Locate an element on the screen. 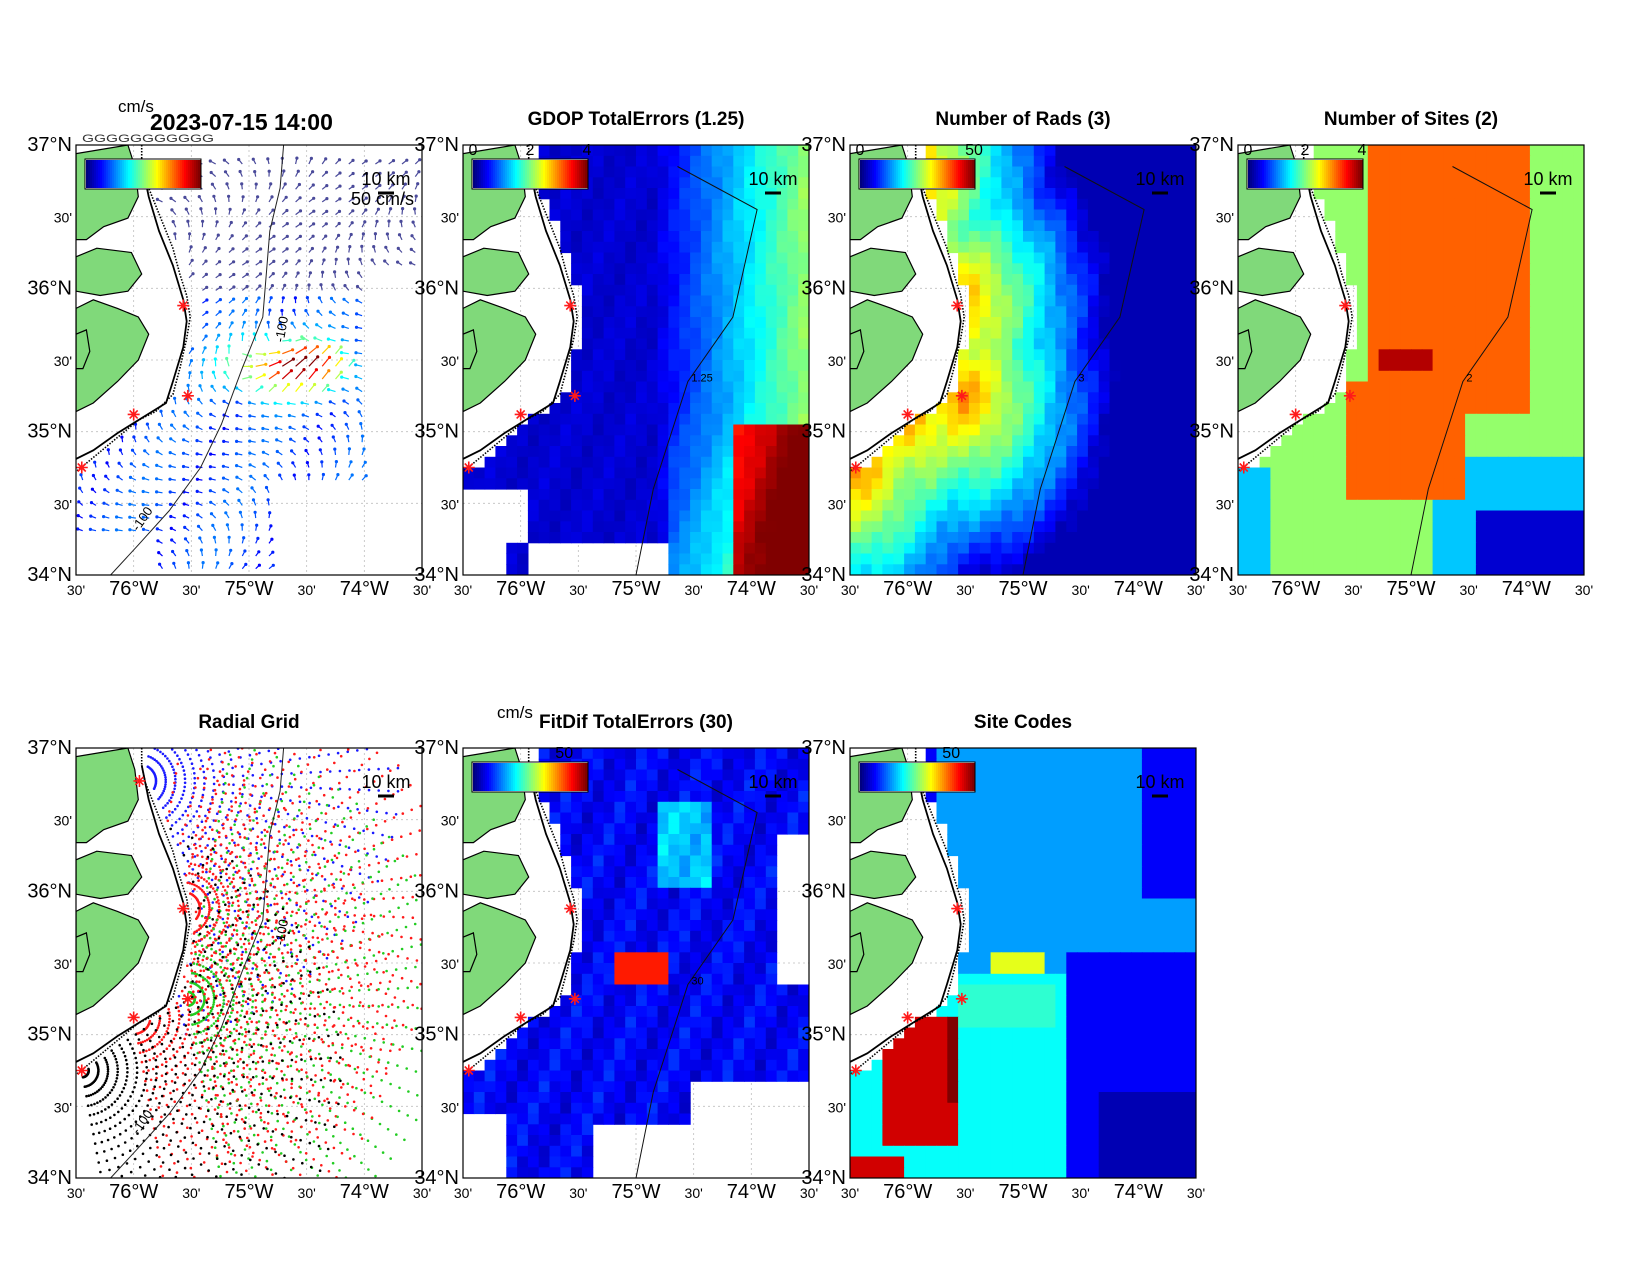 The width and height of the screenshot is (1650, 1275). data-cells is located at coordinates (1023, 360).